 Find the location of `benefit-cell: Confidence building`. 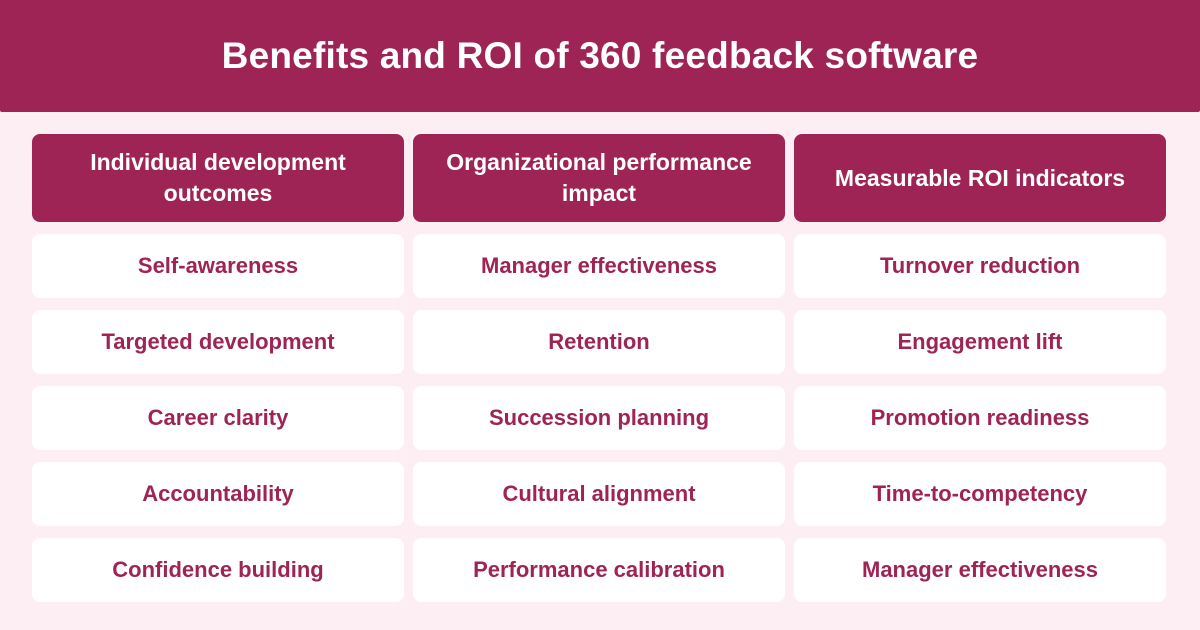

benefit-cell: Confidence building is located at coordinates (218, 570).